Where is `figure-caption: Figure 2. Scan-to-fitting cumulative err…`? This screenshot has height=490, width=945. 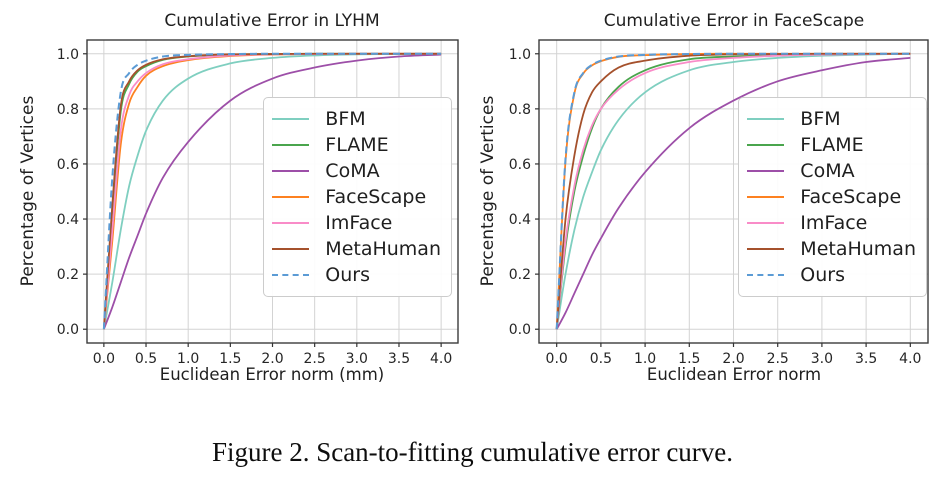
figure-caption: Figure 2. Scan-to-fitting cumulative err… is located at coordinates (472, 452).